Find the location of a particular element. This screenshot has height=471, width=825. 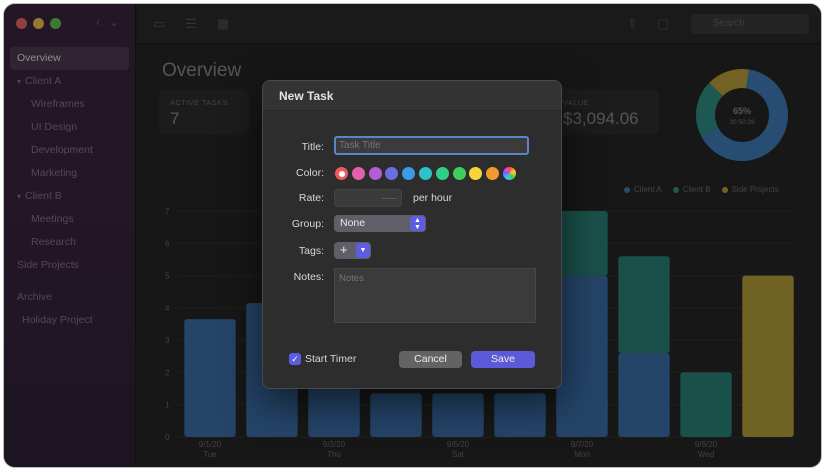

card-value: $3,094.06 is located at coordinates (601, 118).